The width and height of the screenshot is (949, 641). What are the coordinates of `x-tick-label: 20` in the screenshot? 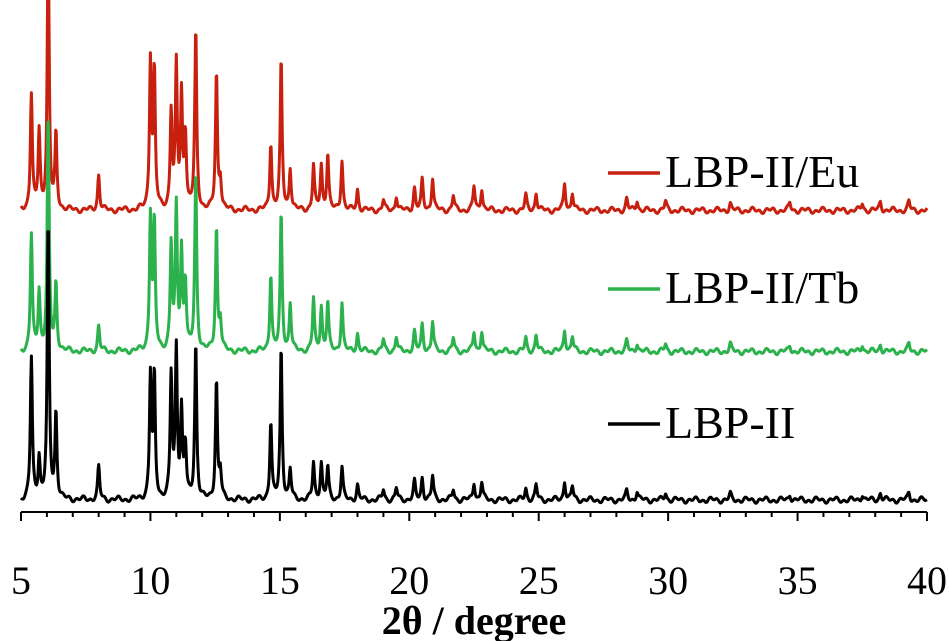 It's located at (409, 580).